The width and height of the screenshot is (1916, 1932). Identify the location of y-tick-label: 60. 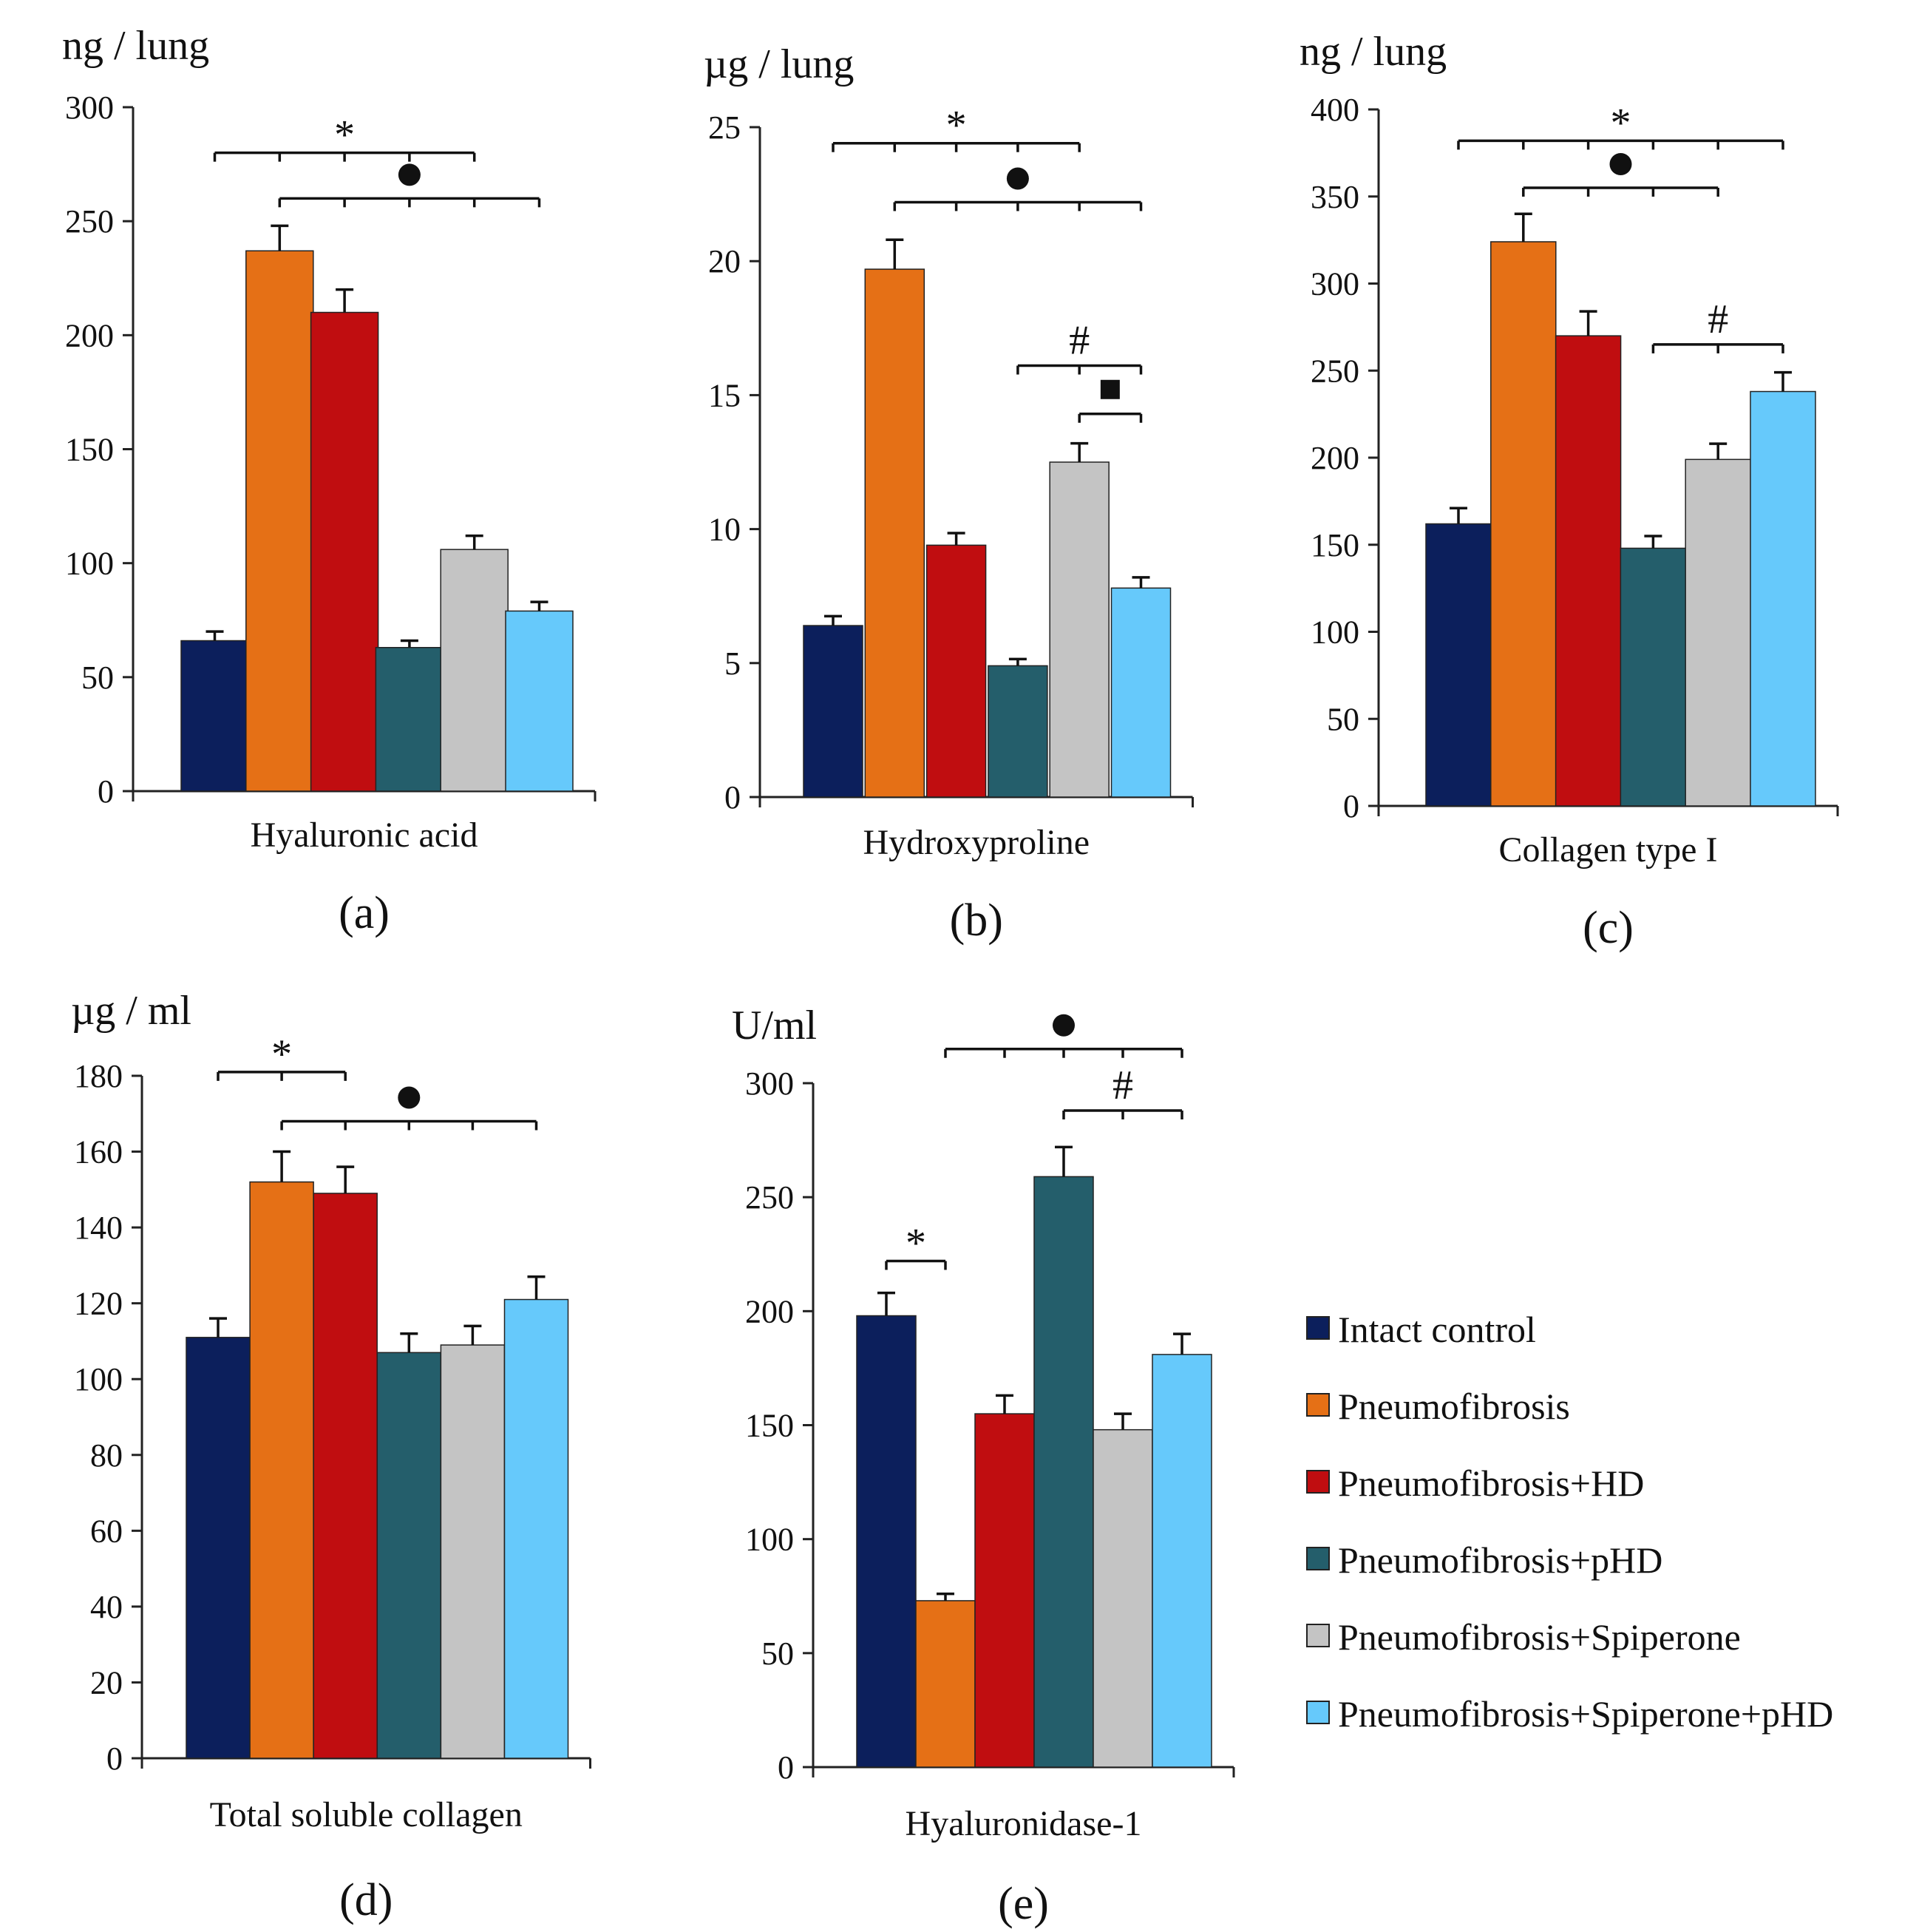
(106, 1531).